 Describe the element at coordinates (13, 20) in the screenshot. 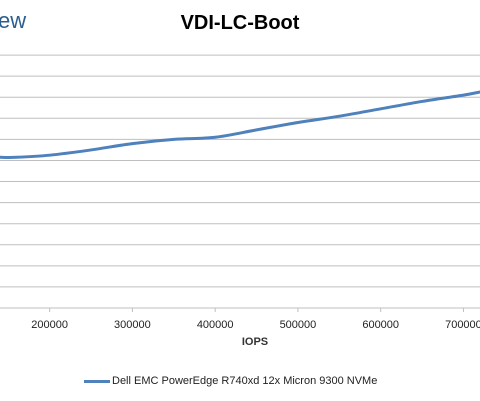

I see `logo-text: ew` at that location.